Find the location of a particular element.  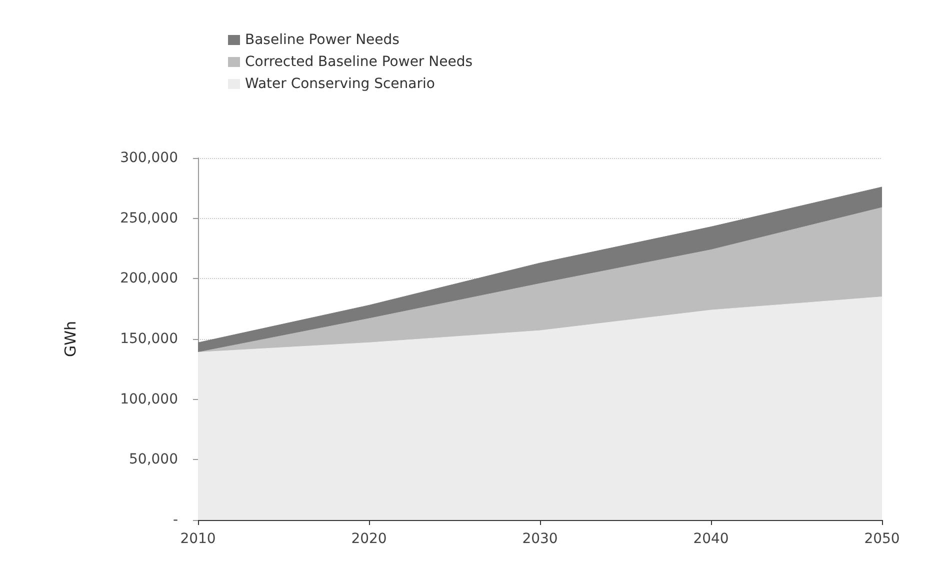

x-tick-label: 2040 is located at coordinates (711, 539).